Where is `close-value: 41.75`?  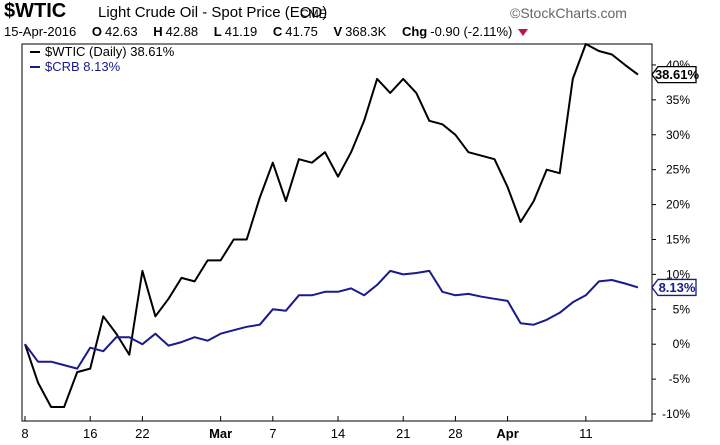 close-value: 41.75 is located at coordinates (301, 31).